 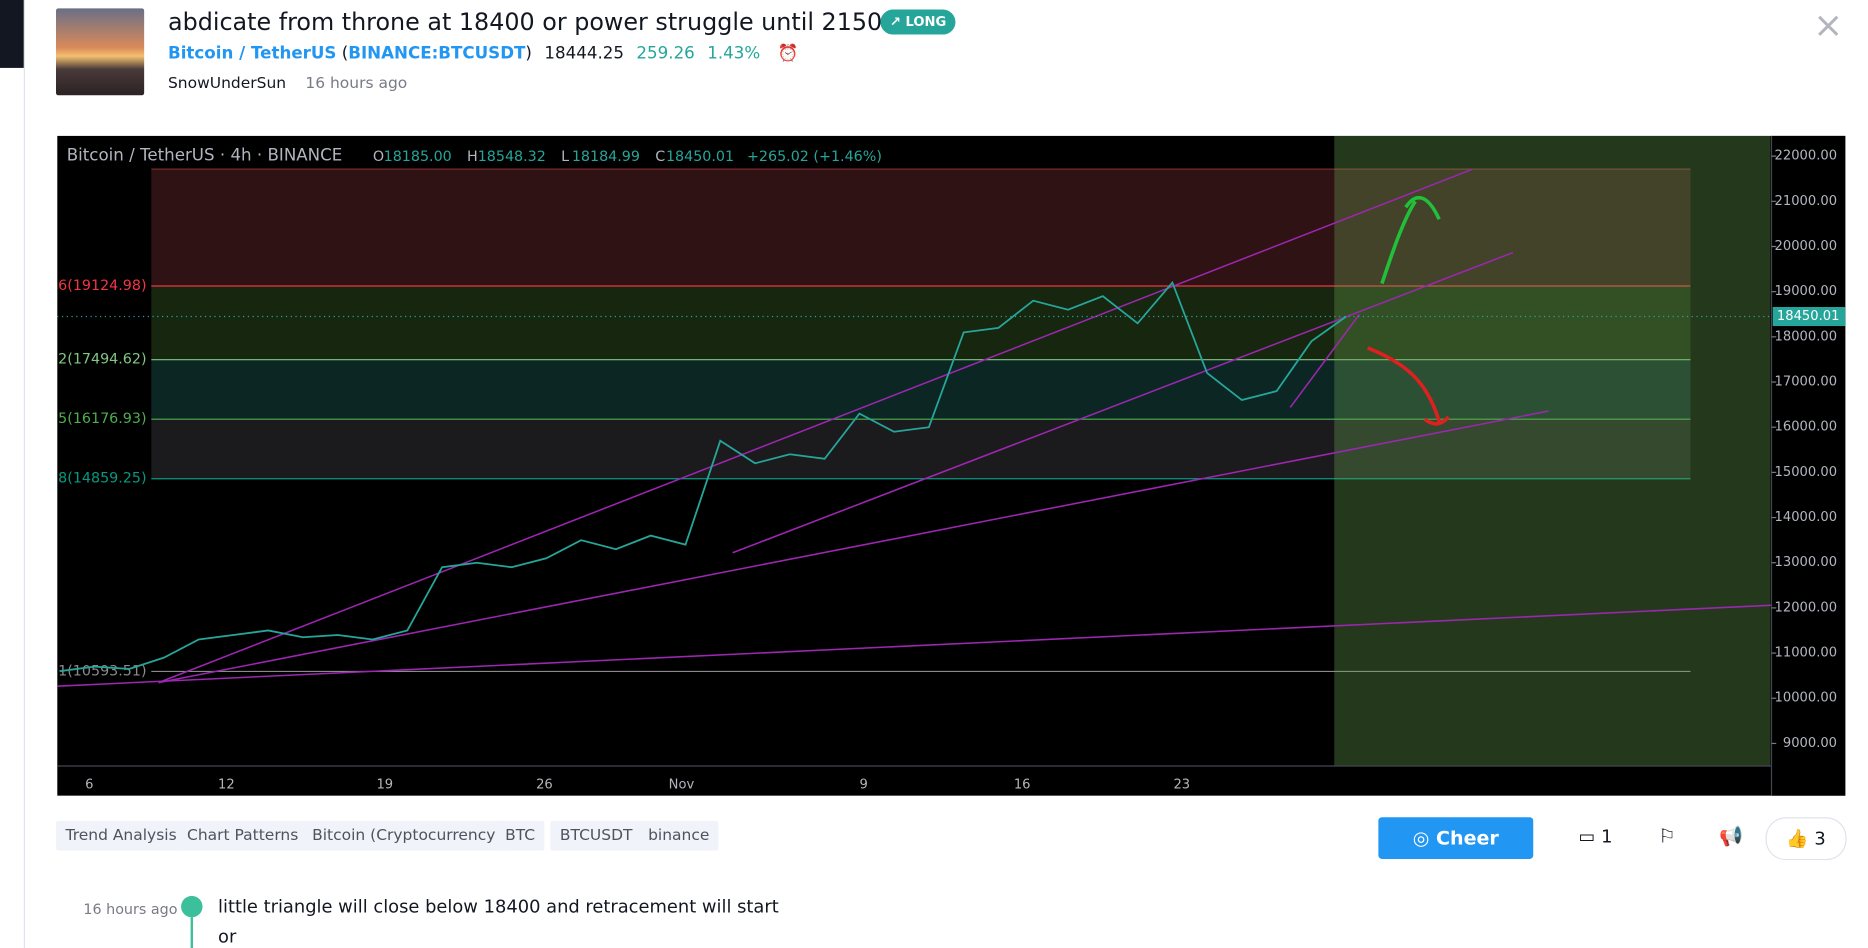 I want to click on legend-name: Bitcoin / TetherUS · 4h · BINANCE, so click(x=205, y=155).